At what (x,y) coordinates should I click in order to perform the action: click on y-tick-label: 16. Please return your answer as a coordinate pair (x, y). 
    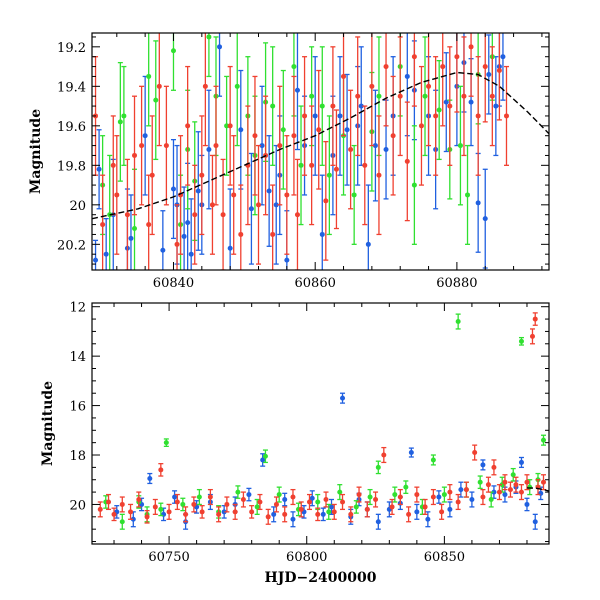
    Looking at the image, I should click on (77, 407).